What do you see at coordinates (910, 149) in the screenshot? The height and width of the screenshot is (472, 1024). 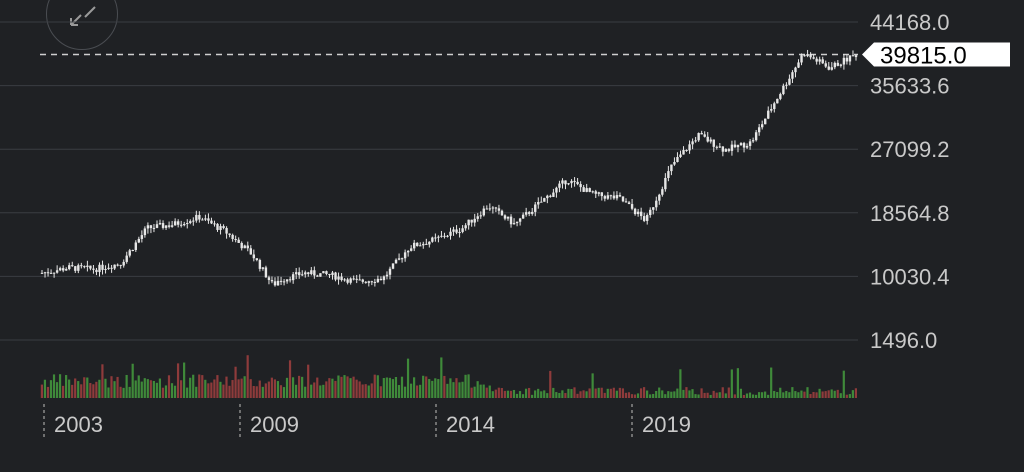 I see `y-tick-label: 27099.2` at bounding box center [910, 149].